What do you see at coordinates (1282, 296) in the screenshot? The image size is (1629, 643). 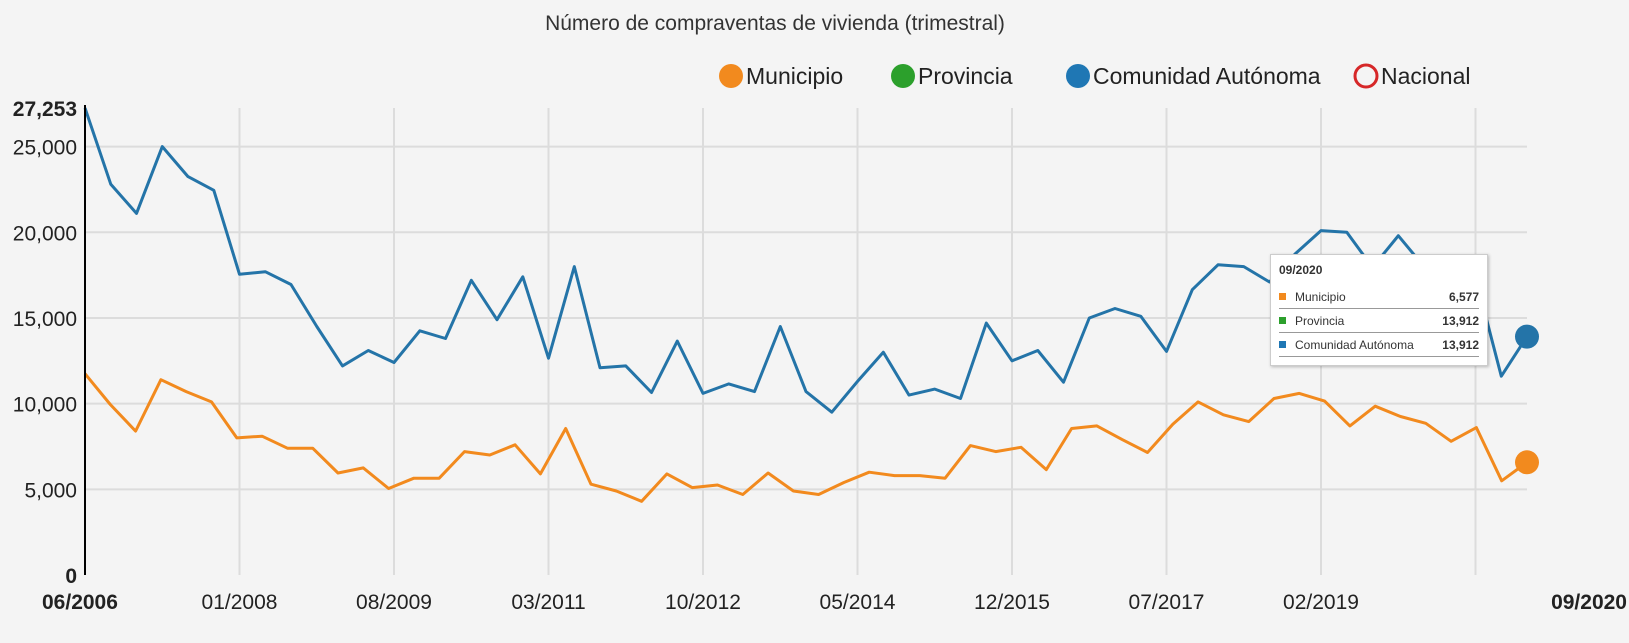 I see `municipio-swatch` at bounding box center [1282, 296].